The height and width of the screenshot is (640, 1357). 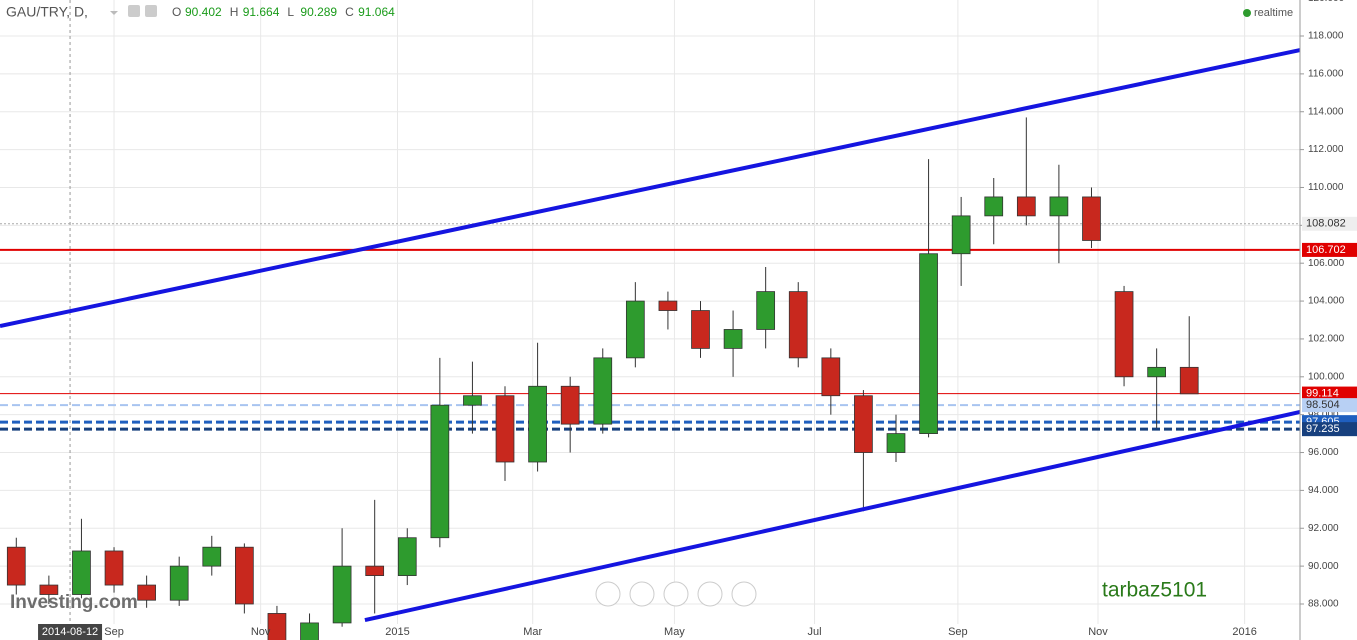 I want to click on y-tick-label: 88.000, so click(x=1323, y=604).